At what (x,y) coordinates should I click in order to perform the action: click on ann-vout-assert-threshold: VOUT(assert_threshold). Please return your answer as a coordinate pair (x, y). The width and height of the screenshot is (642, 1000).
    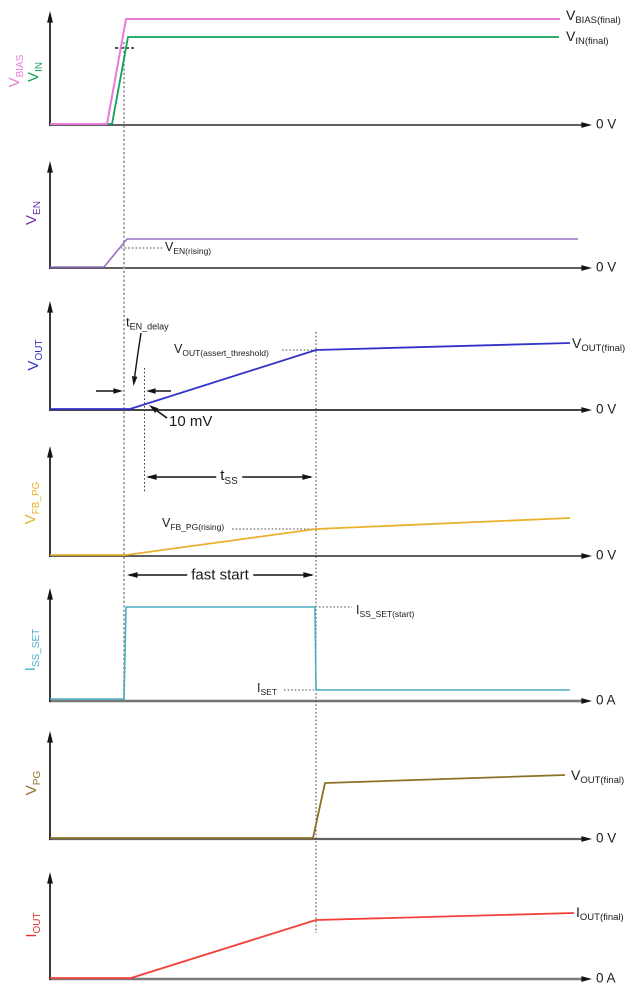
    Looking at the image, I should click on (221, 349).